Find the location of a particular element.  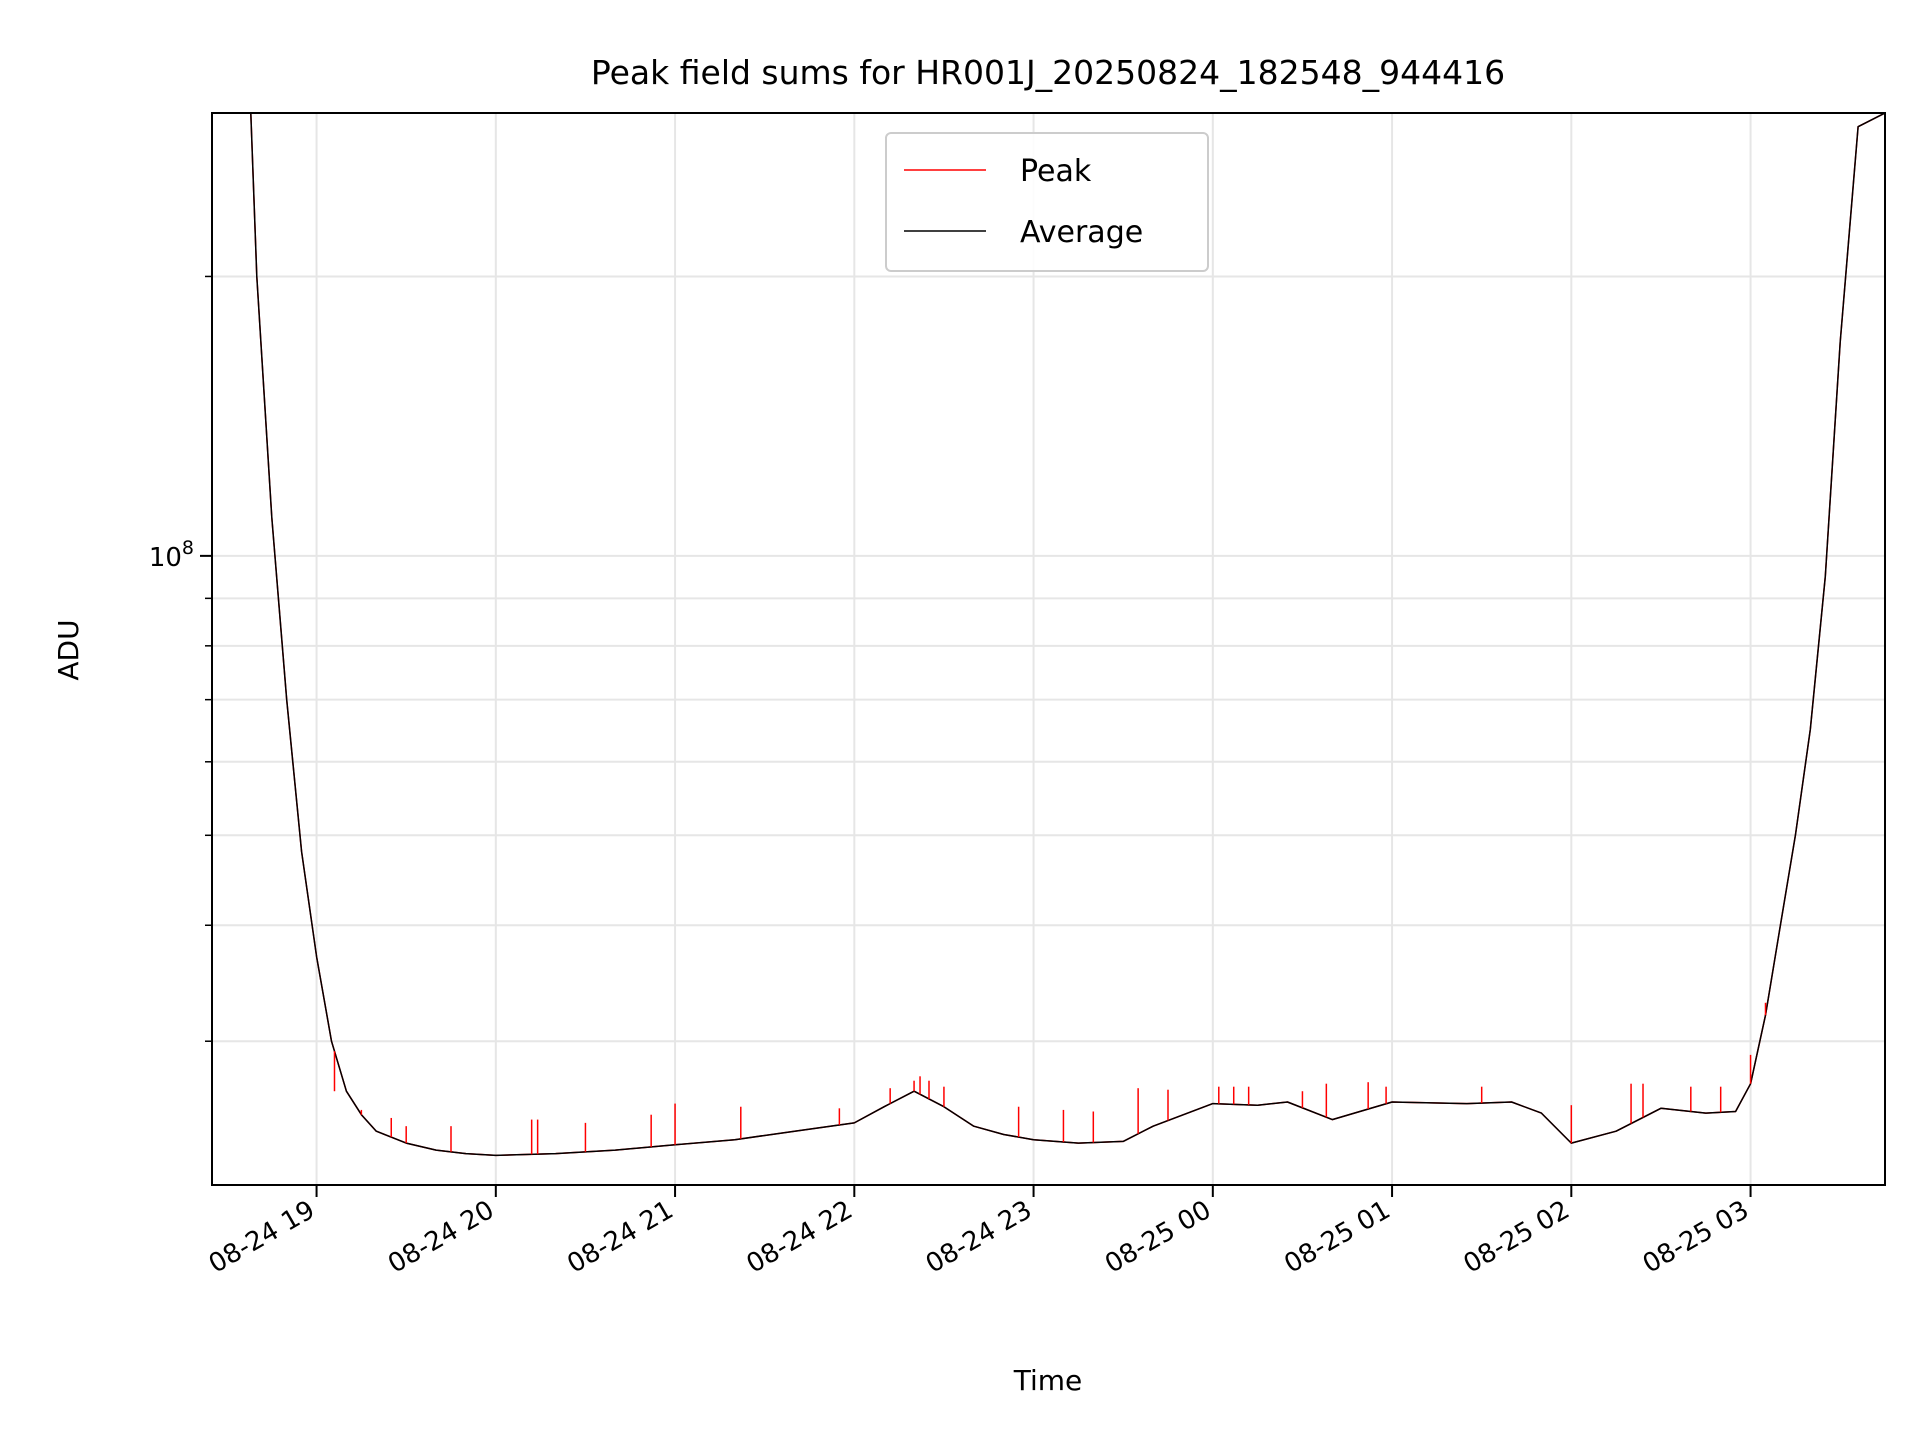

y-axis: 108 is located at coordinates (180, 658).